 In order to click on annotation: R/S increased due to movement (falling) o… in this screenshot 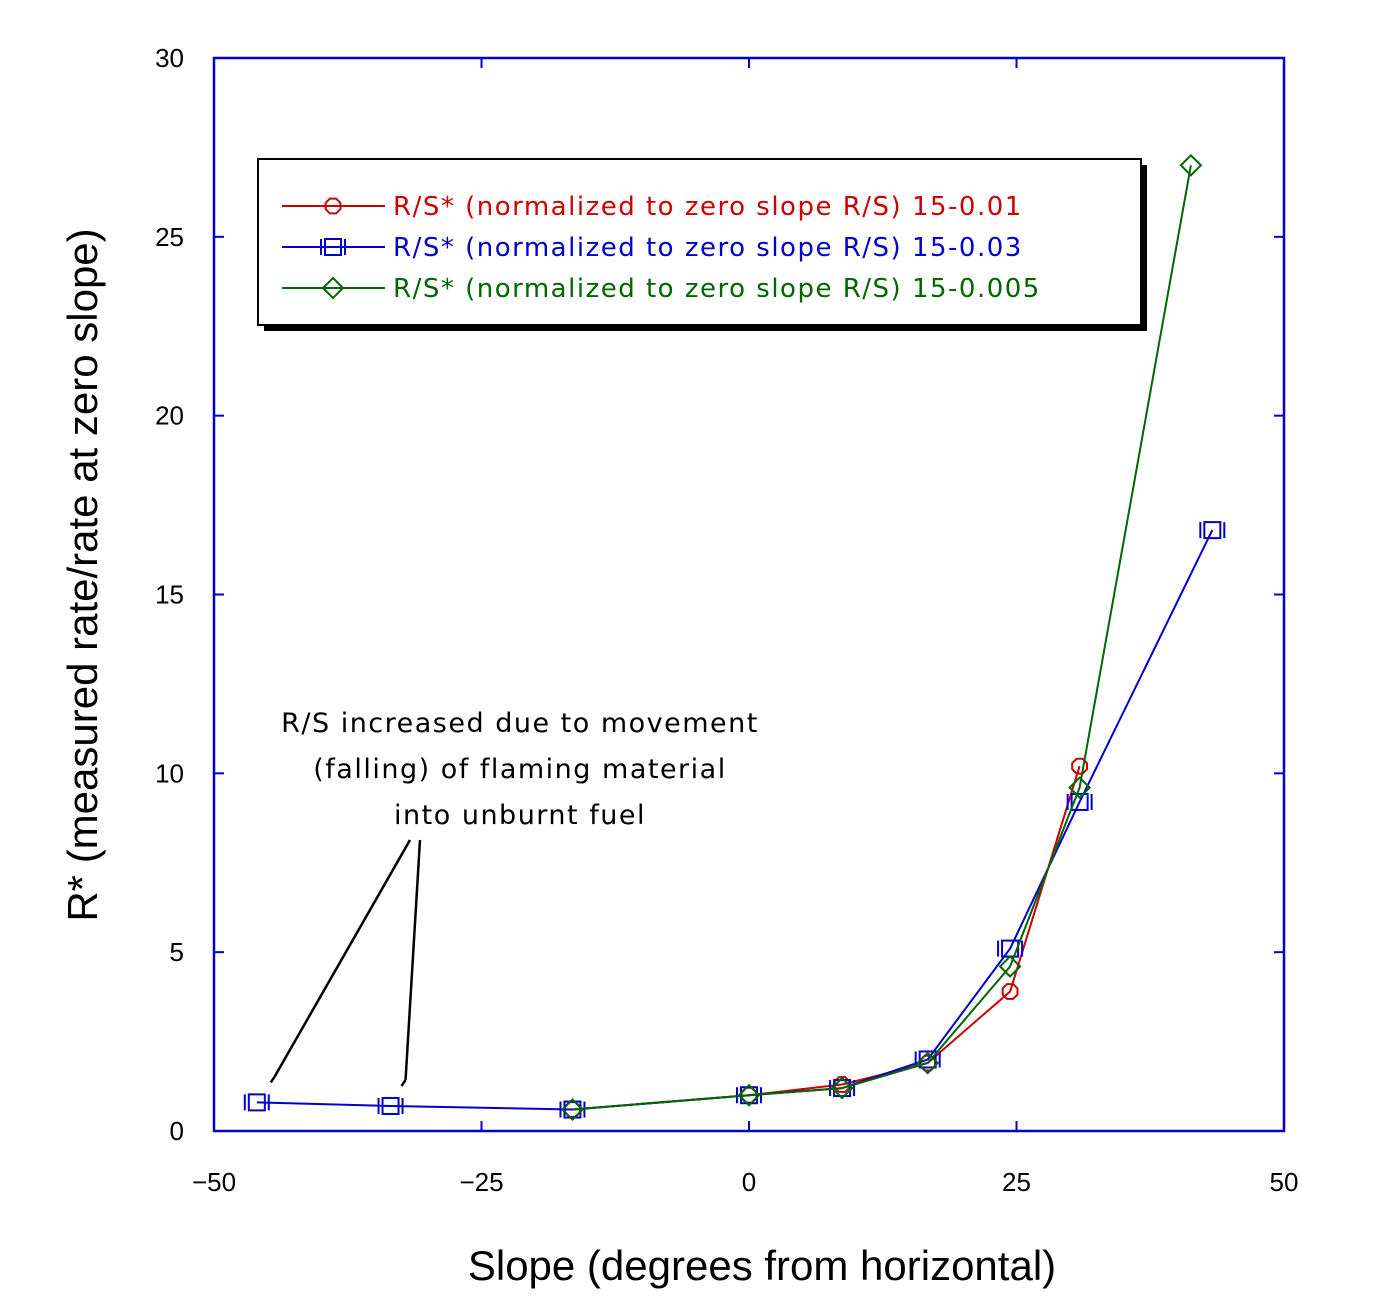, I will do `click(514, 897)`.